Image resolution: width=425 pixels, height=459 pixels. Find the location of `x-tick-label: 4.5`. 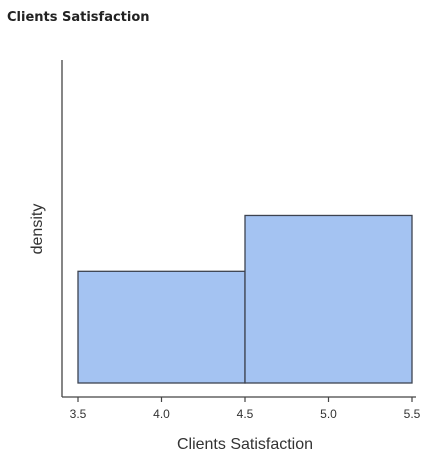

x-tick-label: 4.5 is located at coordinates (245, 414).